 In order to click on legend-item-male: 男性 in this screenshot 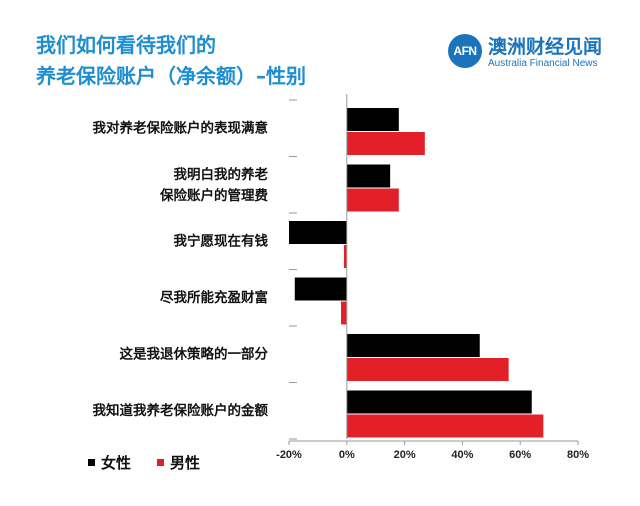, I will do `click(178, 462)`.